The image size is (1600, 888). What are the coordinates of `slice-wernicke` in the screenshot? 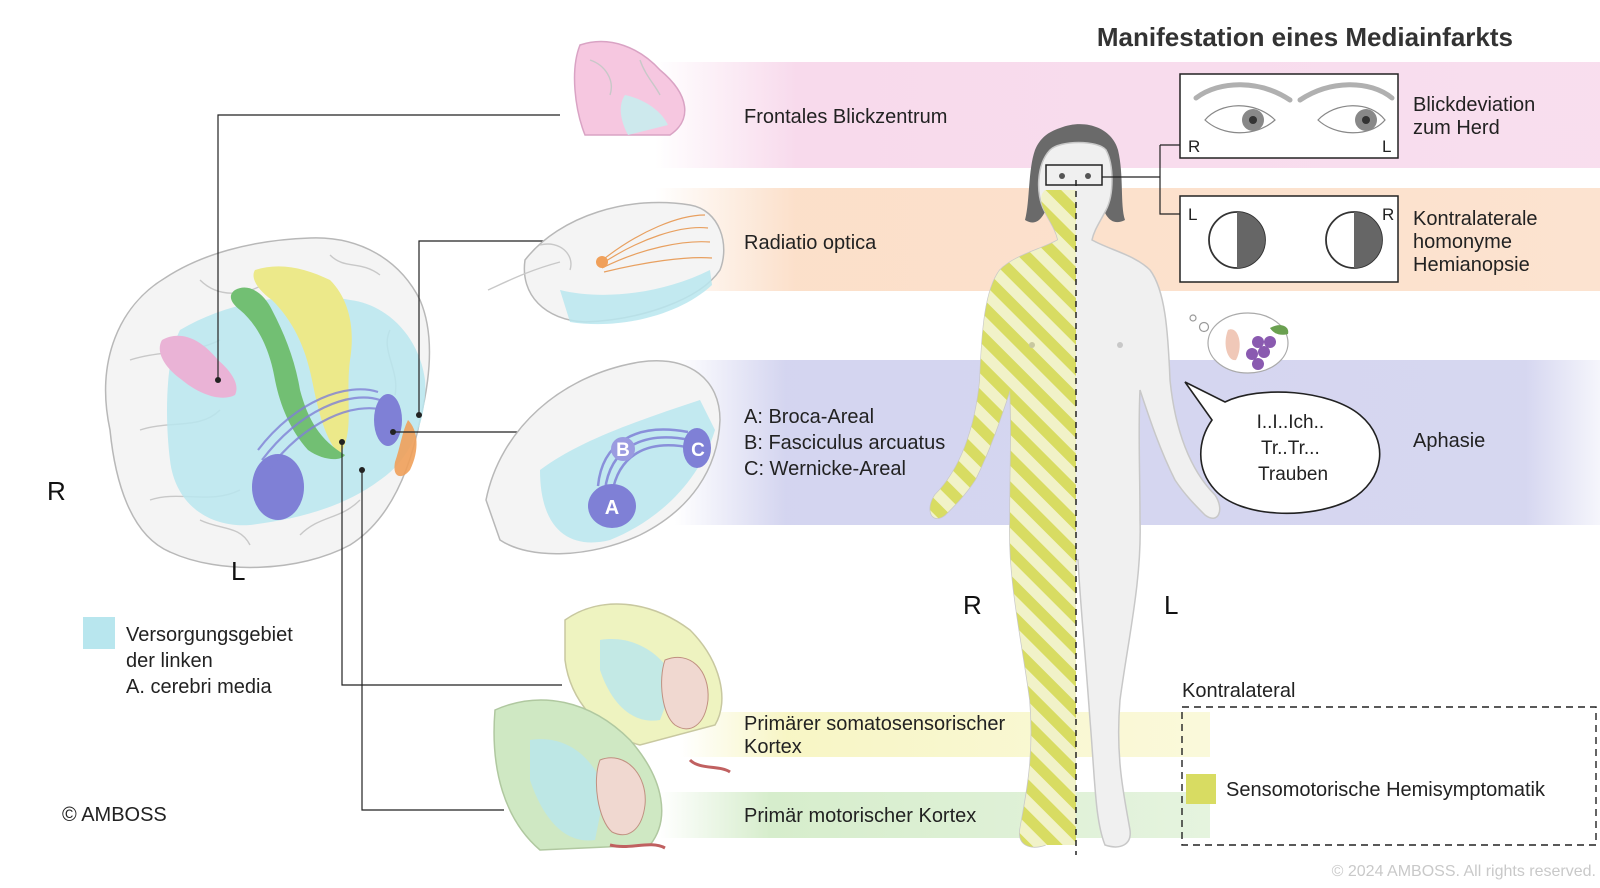 It's located at (697, 448).